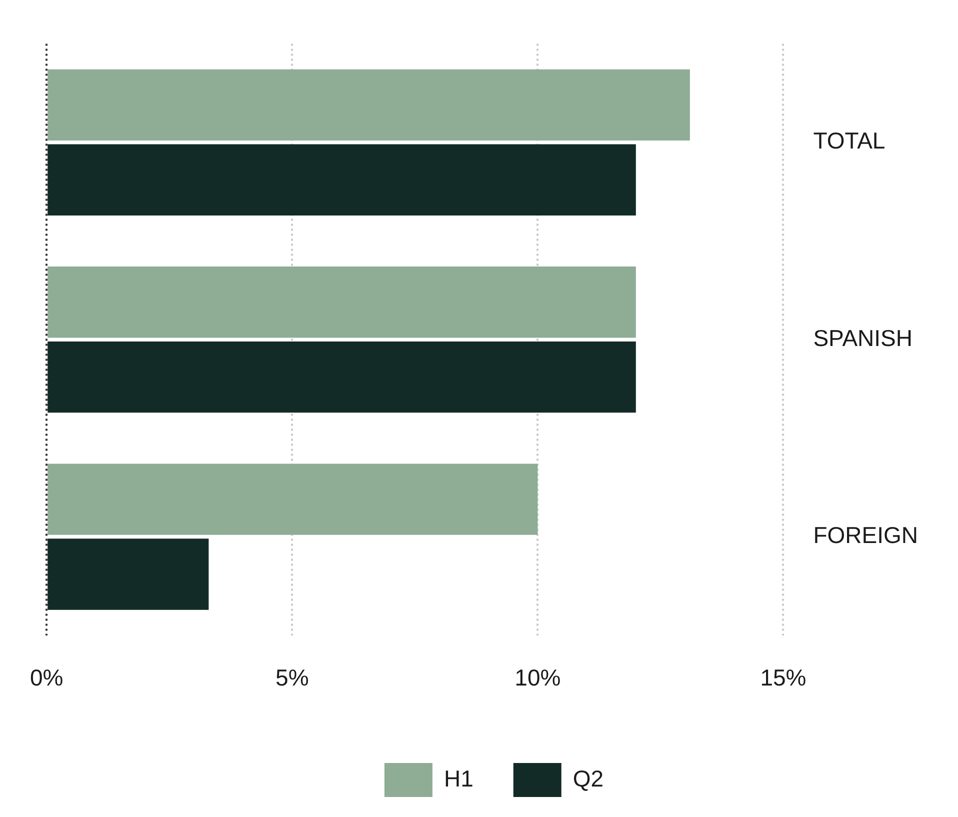 This screenshot has width=958, height=817. I want to click on legend-label: H1, so click(459, 778).